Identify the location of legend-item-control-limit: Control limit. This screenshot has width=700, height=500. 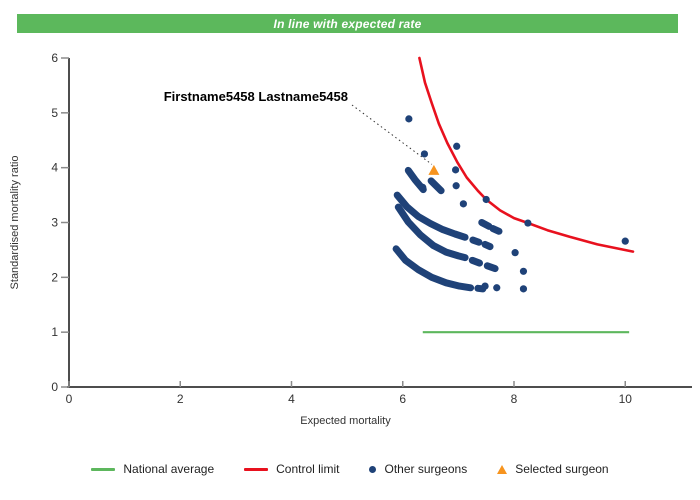
(291, 469).